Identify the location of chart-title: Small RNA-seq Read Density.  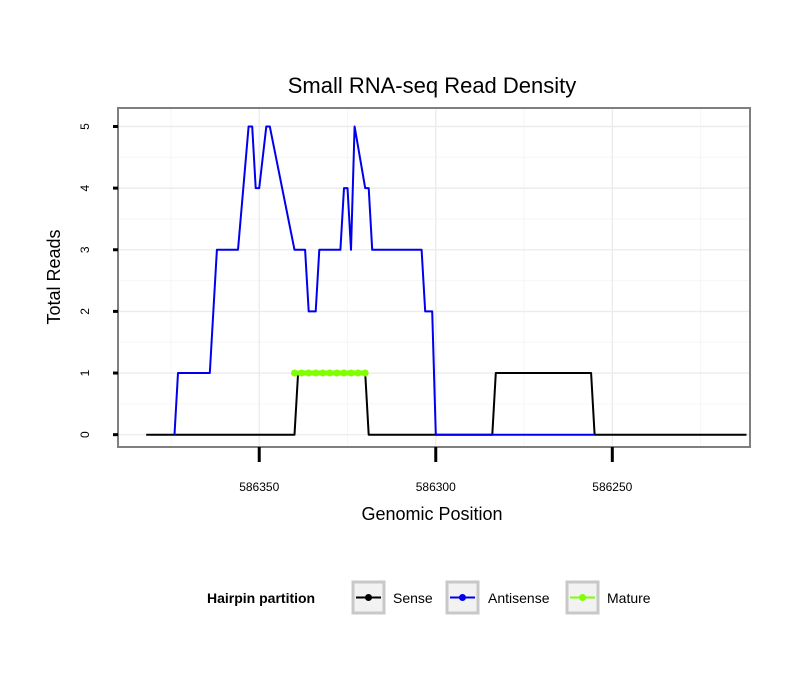
(432, 85).